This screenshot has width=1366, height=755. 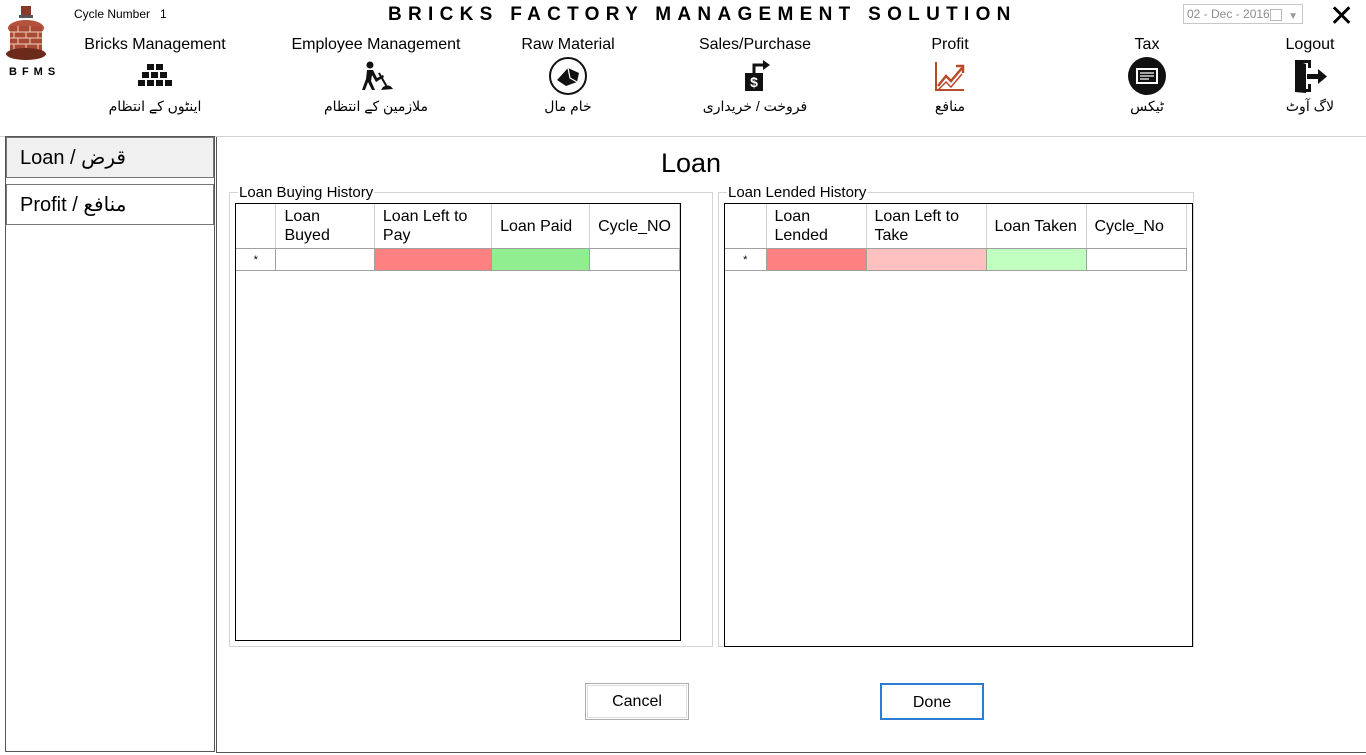 I want to click on sidebar-item-loan: Loan / قرض, so click(x=110, y=157).